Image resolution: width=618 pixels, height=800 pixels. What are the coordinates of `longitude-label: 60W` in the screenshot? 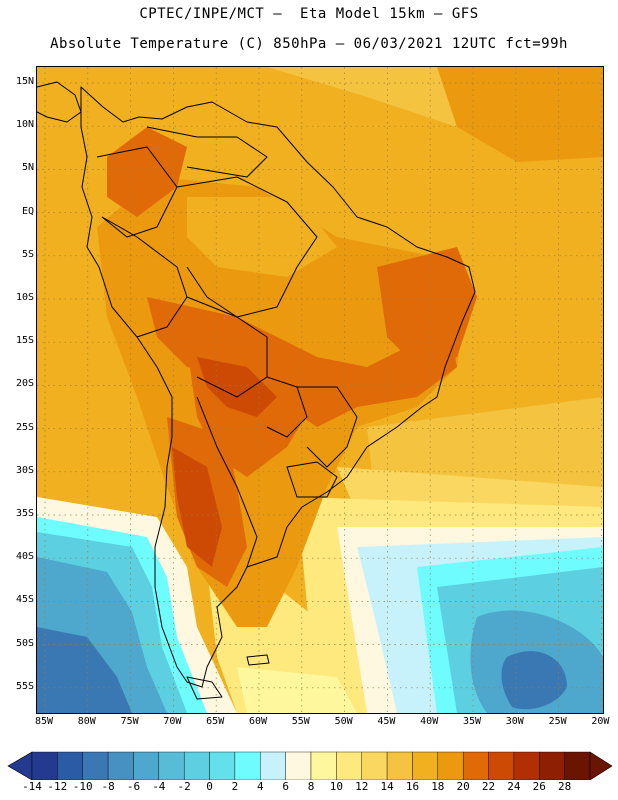 It's located at (258, 721).